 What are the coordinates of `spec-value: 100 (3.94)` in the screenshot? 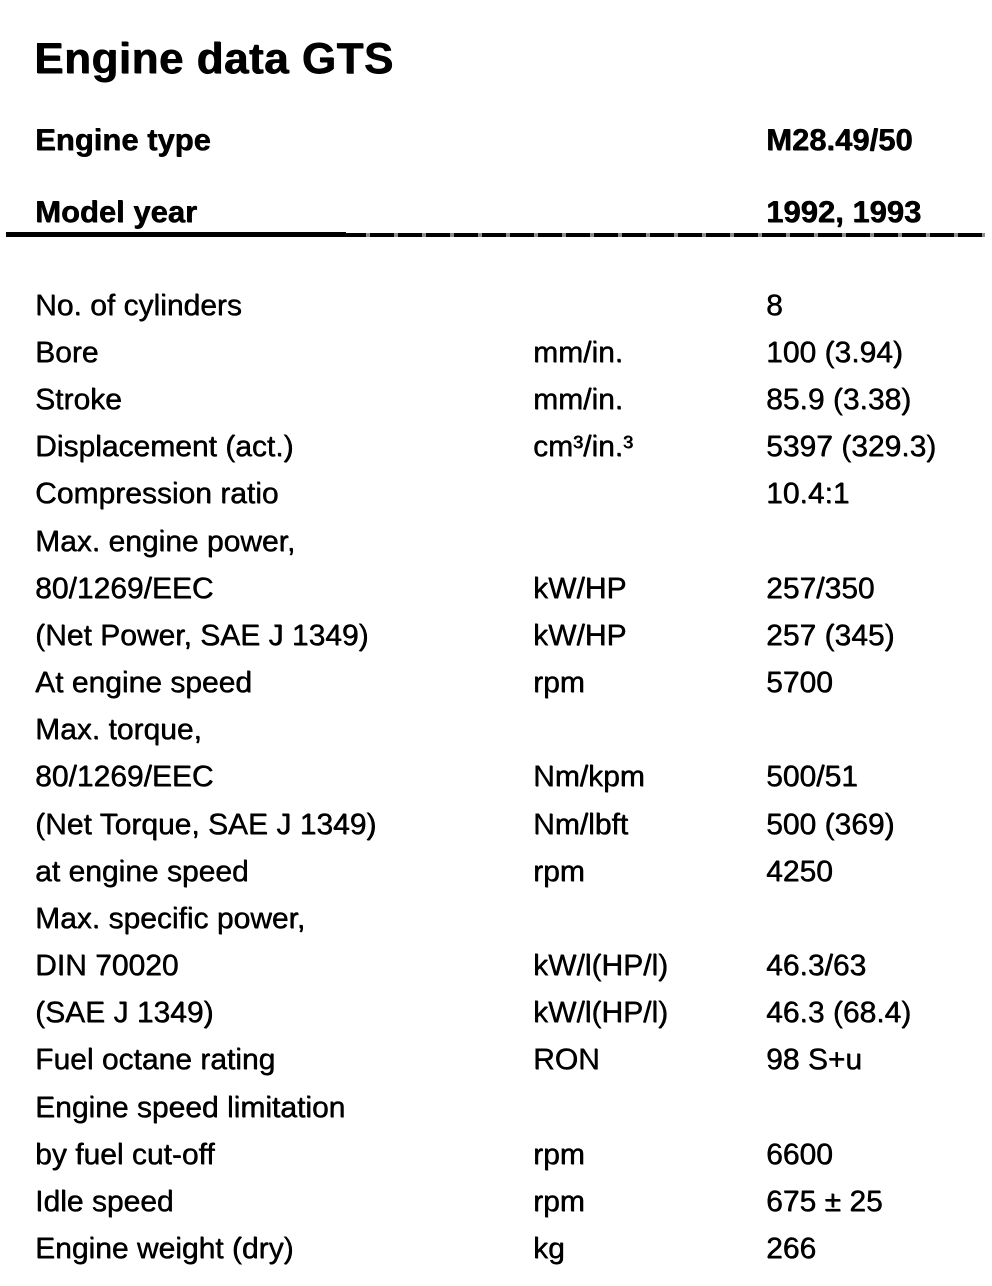 It's located at (834, 352).